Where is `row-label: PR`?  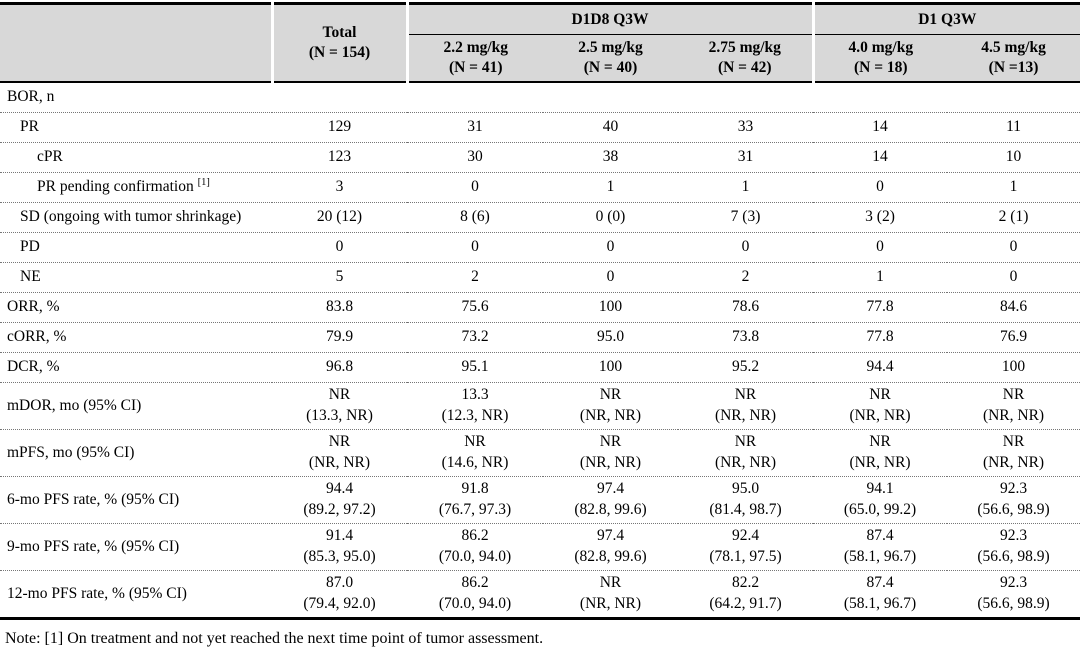 row-label: PR is located at coordinates (136, 126).